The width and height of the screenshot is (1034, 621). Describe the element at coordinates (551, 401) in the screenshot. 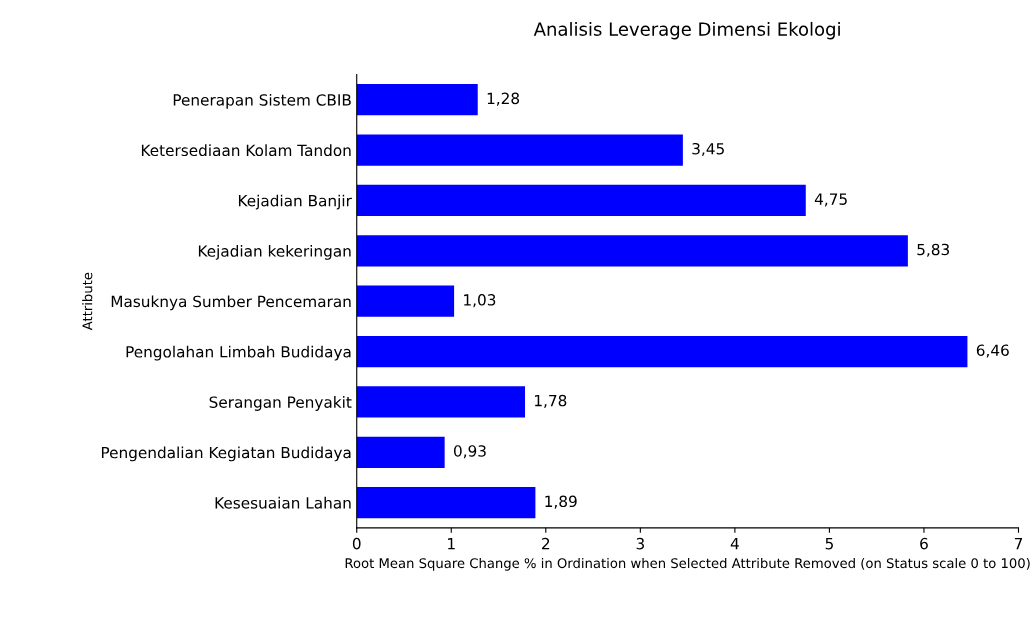

I see `data-label: 1,78` at that location.